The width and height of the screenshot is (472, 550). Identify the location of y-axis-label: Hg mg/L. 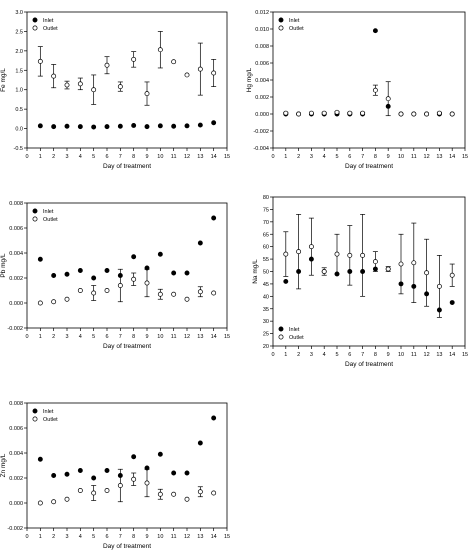
(249, 79).